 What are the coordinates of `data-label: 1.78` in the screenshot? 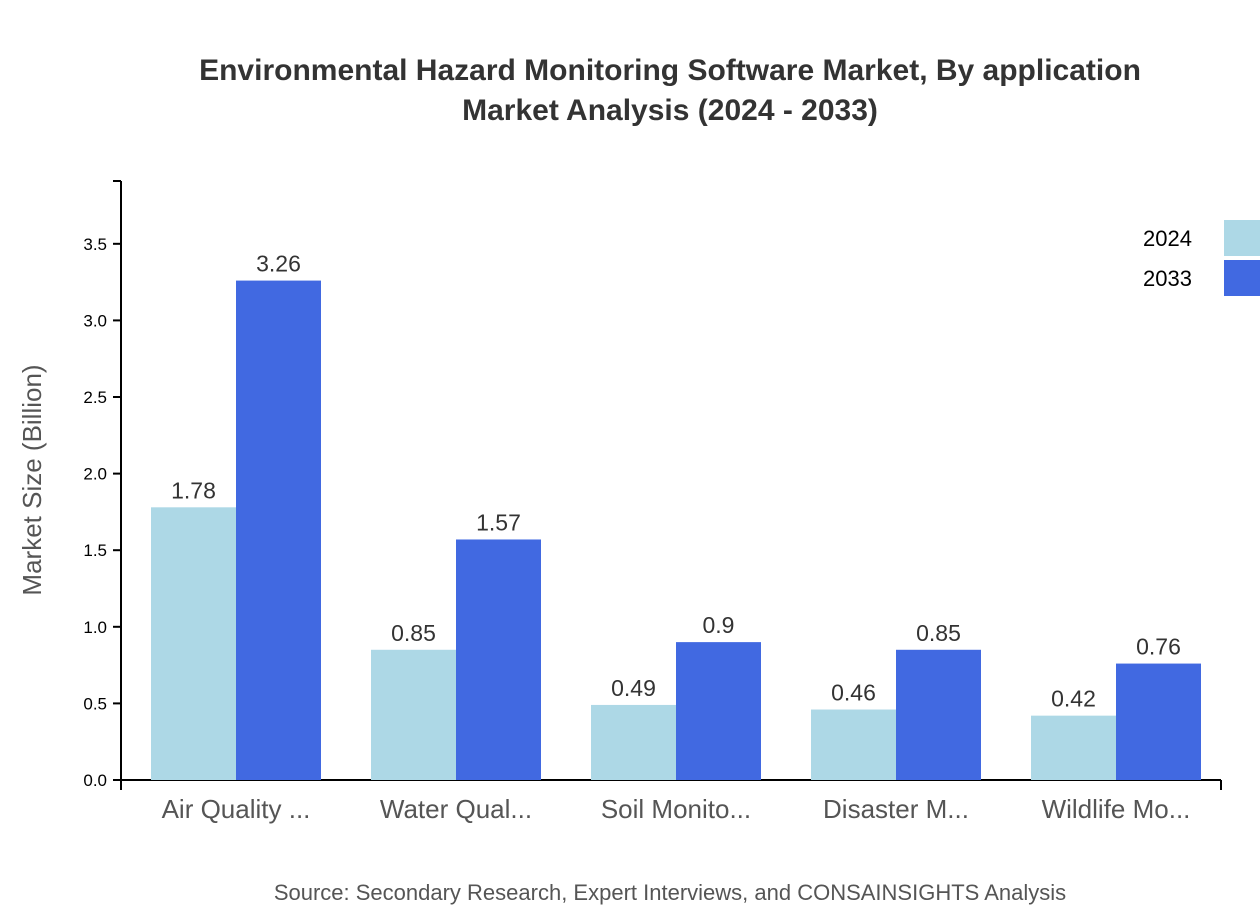 It's located at (193, 490).